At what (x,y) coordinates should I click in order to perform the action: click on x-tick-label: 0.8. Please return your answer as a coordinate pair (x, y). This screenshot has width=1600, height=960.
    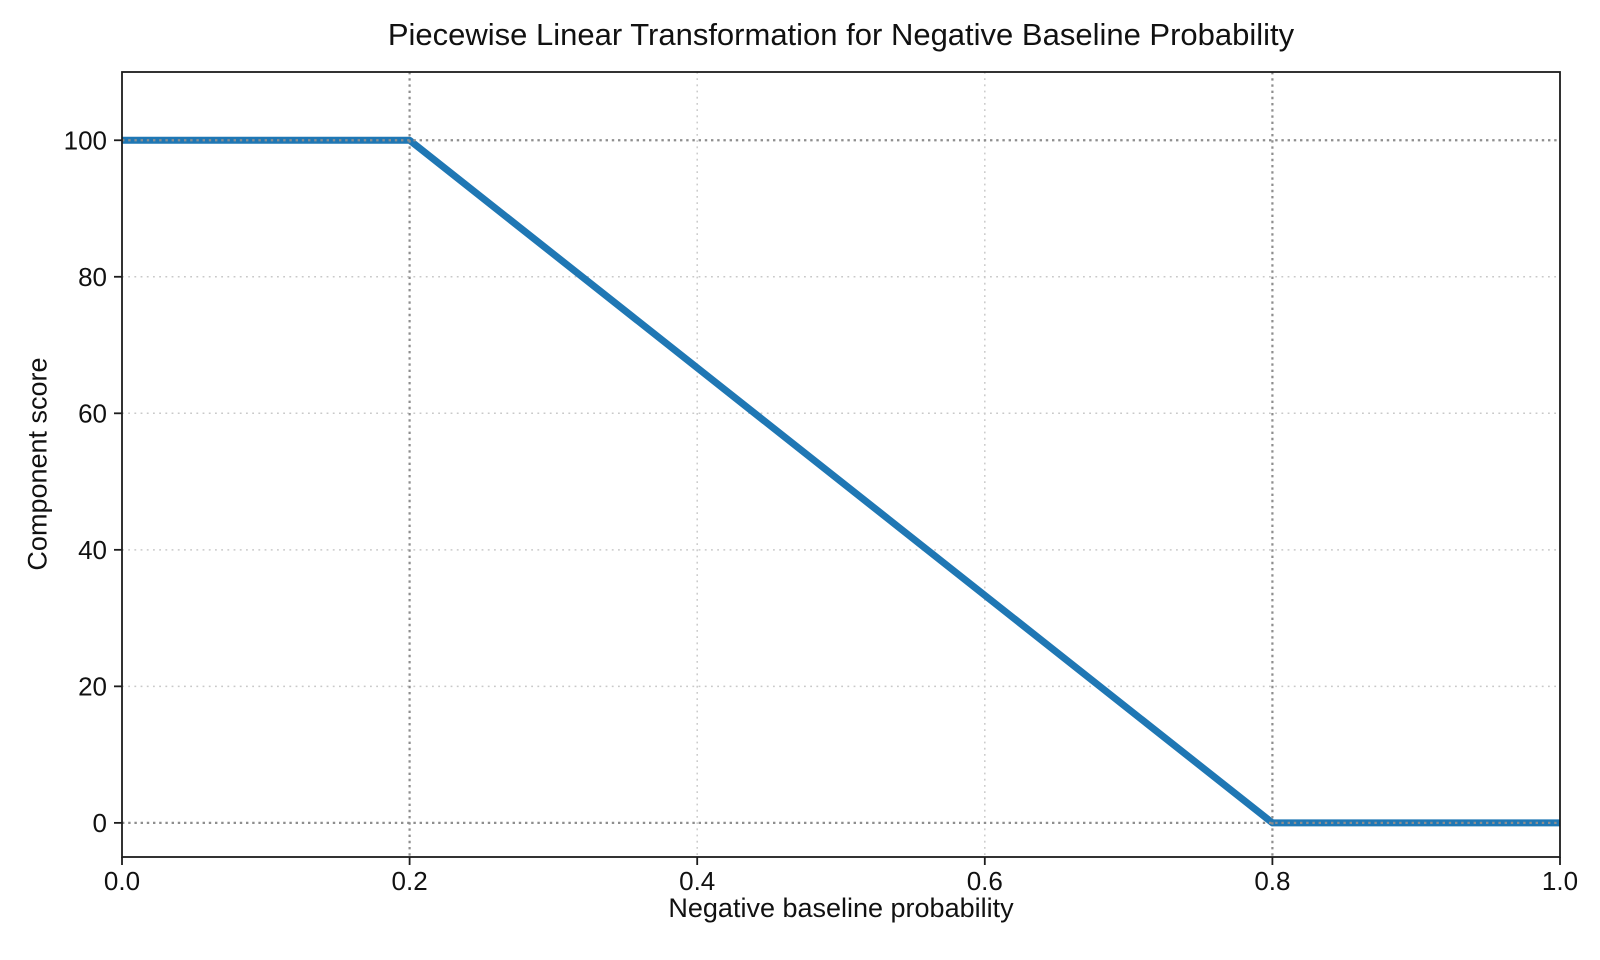
    Looking at the image, I should click on (1272, 881).